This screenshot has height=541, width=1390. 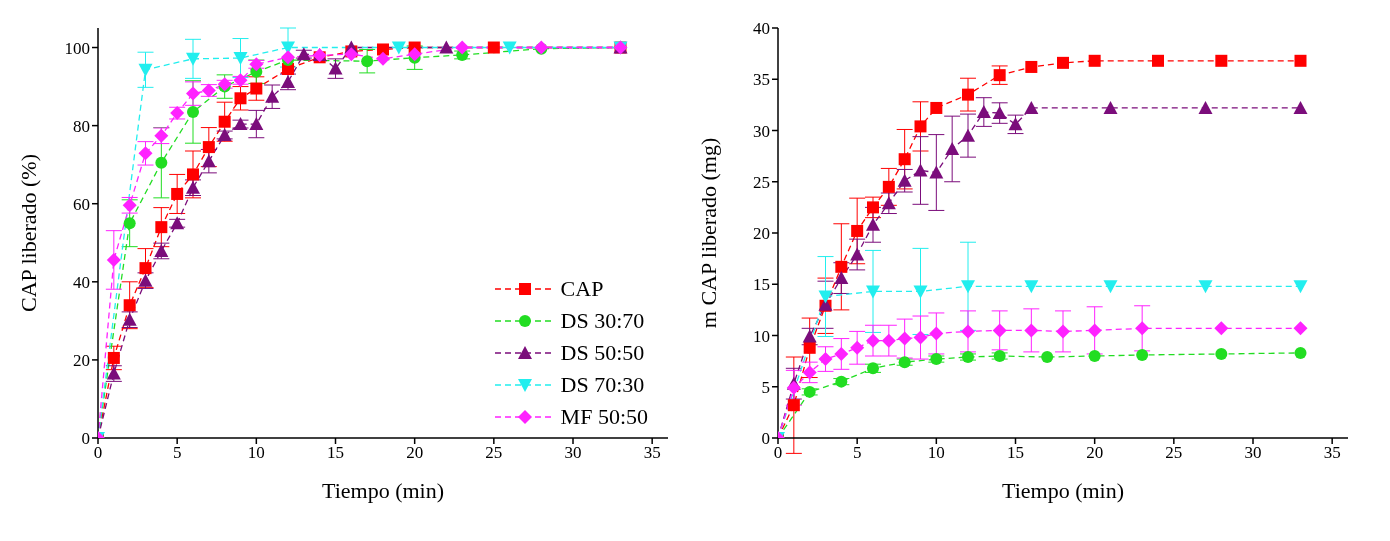 I want to click on x-tick-label: 0, so click(x=98, y=453).